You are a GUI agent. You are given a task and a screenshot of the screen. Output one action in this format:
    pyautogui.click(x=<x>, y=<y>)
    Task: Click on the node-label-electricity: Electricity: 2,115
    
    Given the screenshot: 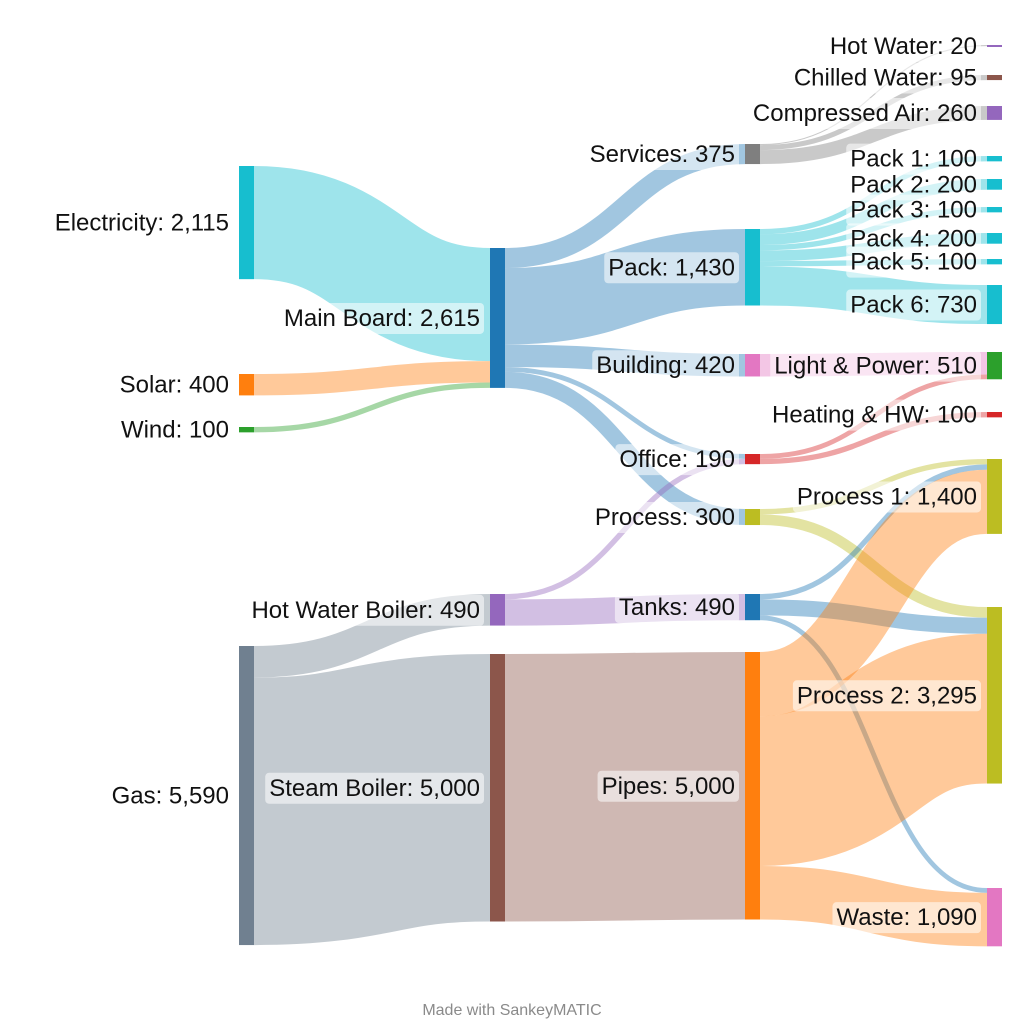 What is the action you would take?
    pyautogui.click(x=142, y=223)
    